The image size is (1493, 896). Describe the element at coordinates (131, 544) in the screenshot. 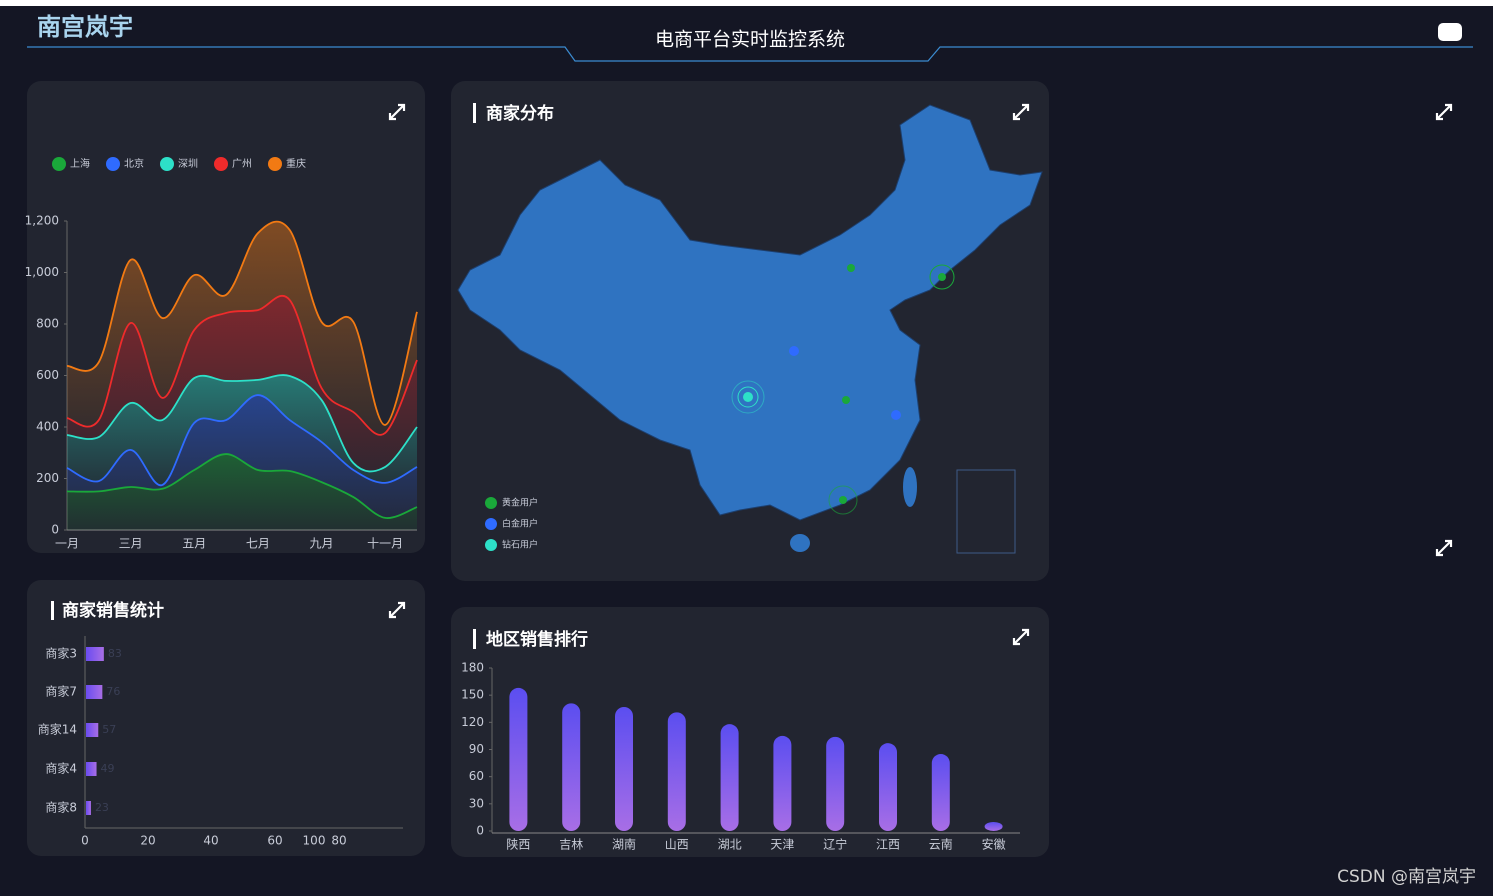

I see `x-tick-label: 三月` at that location.